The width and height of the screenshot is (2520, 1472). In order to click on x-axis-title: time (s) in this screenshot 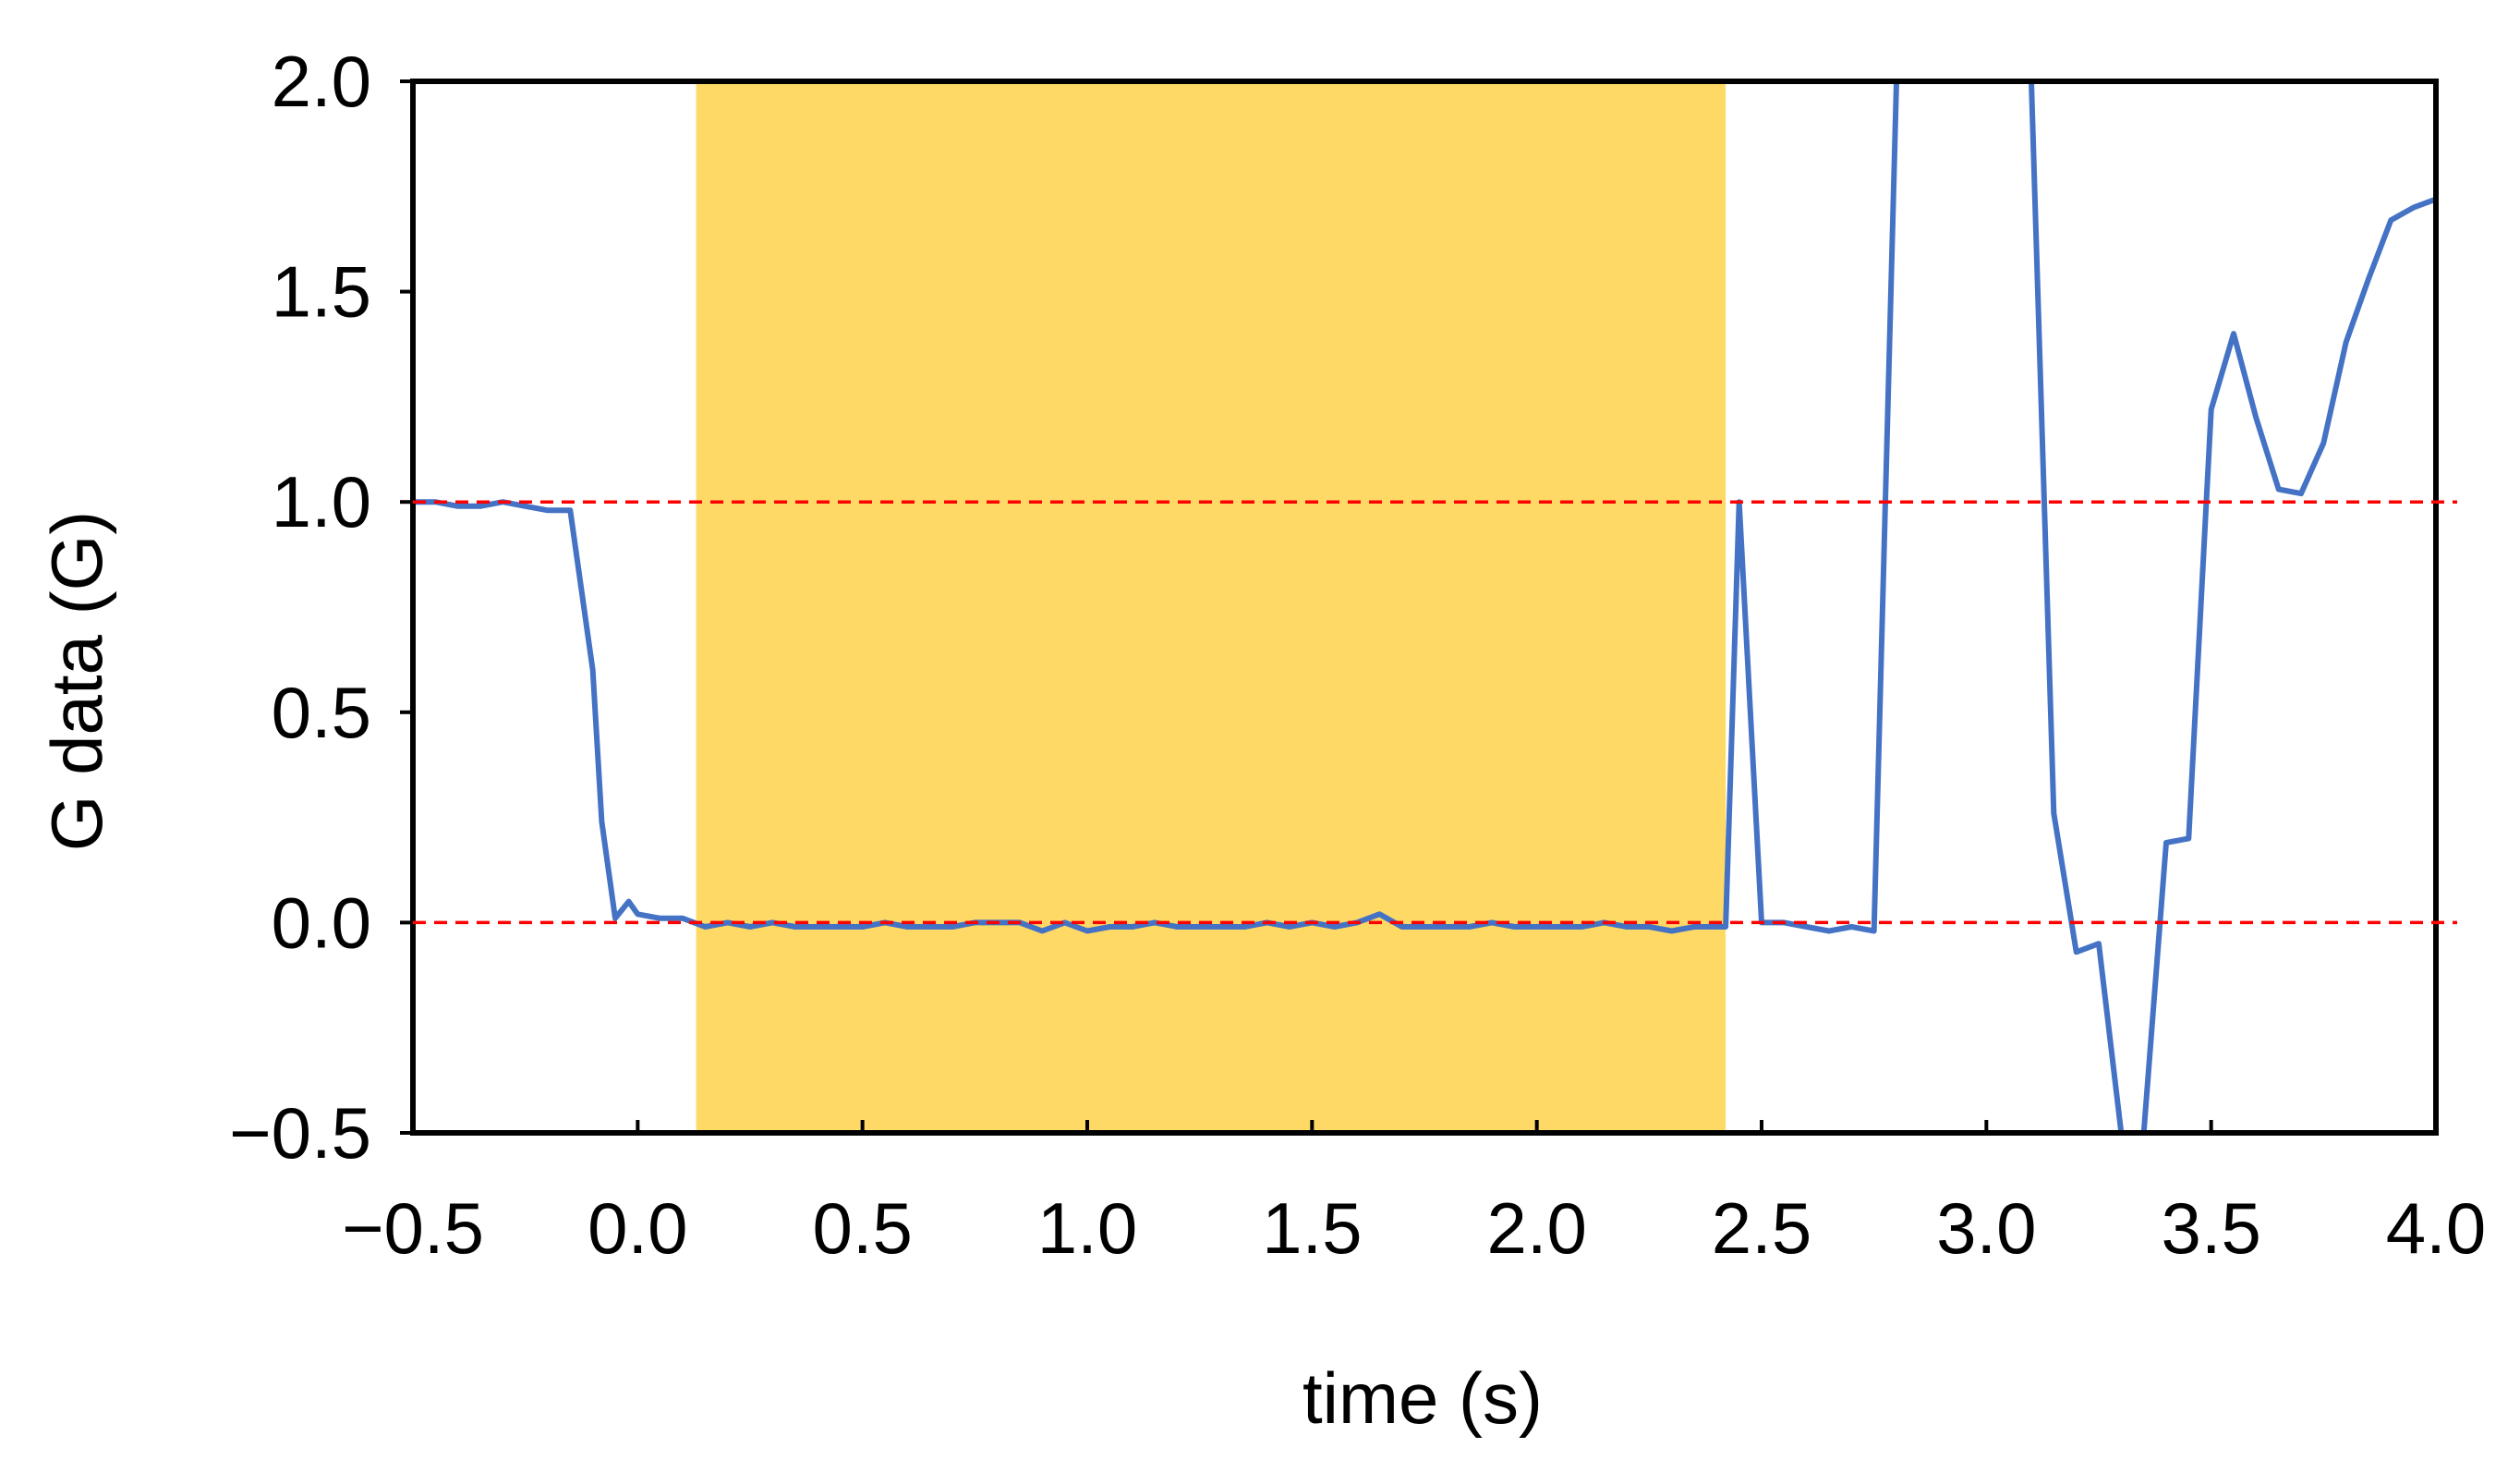, I will do `click(1422, 1398)`.